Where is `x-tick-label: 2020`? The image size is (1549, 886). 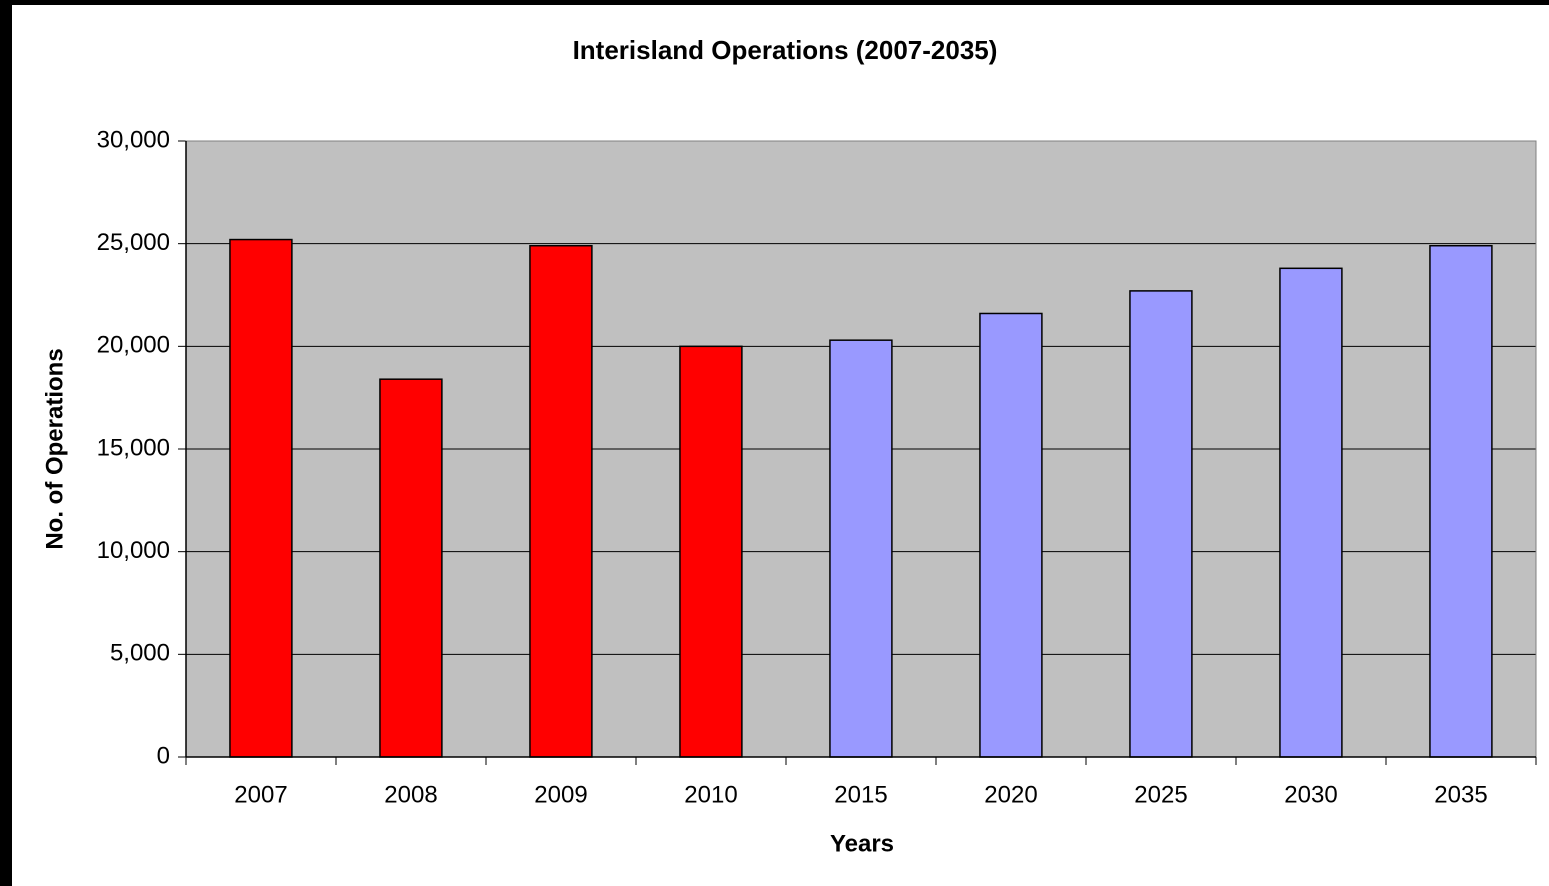
x-tick-label: 2020 is located at coordinates (1010, 794).